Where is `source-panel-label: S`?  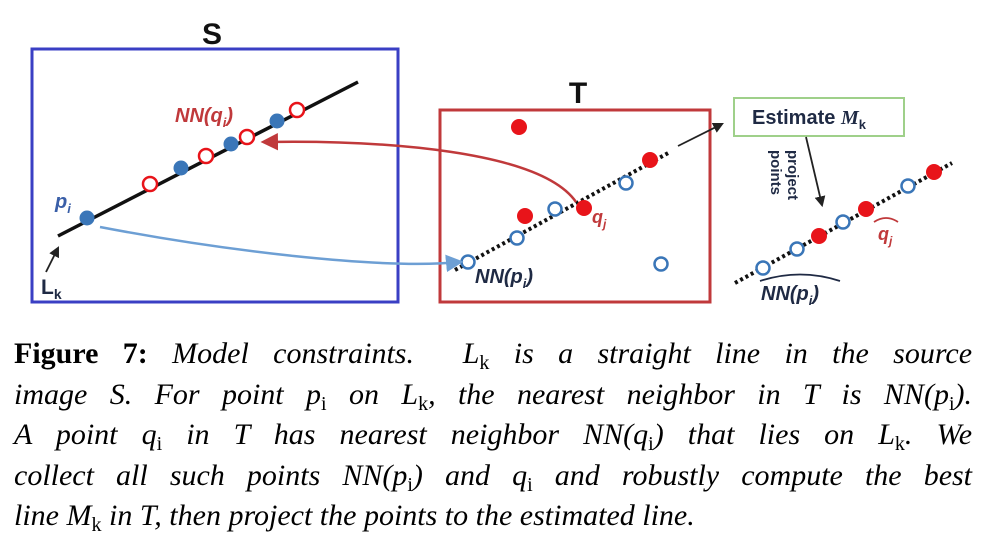 source-panel-label: S is located at coordinates (212, 34).